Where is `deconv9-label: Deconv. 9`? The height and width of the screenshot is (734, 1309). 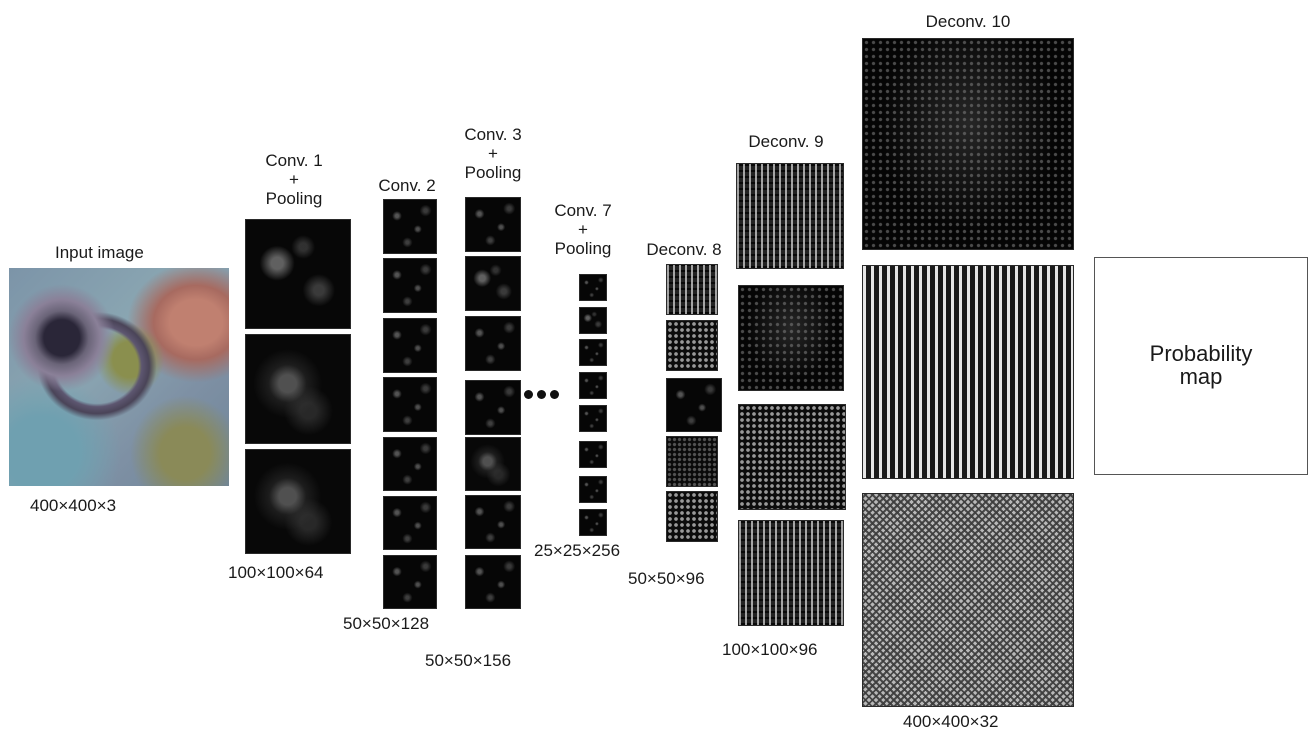 deconv9-label: Deconv. 9 is located at coordinates (786, 141).